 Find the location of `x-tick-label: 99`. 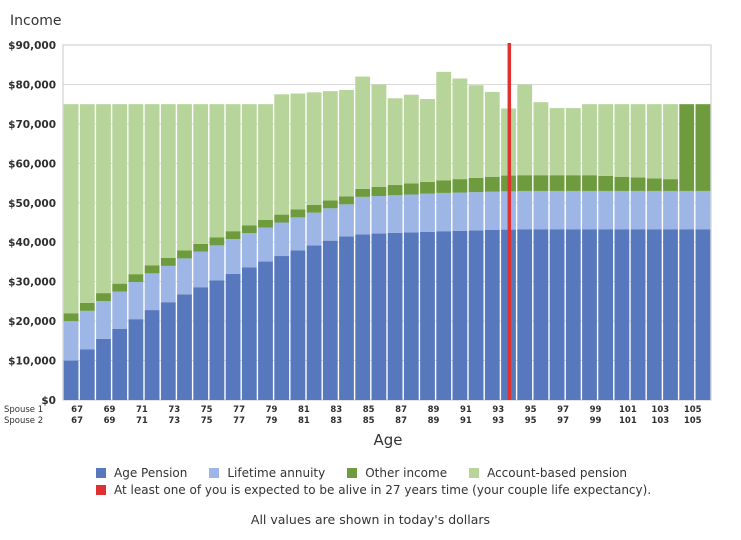

x-tick-label: 99 is located at coordinates (596, 410).